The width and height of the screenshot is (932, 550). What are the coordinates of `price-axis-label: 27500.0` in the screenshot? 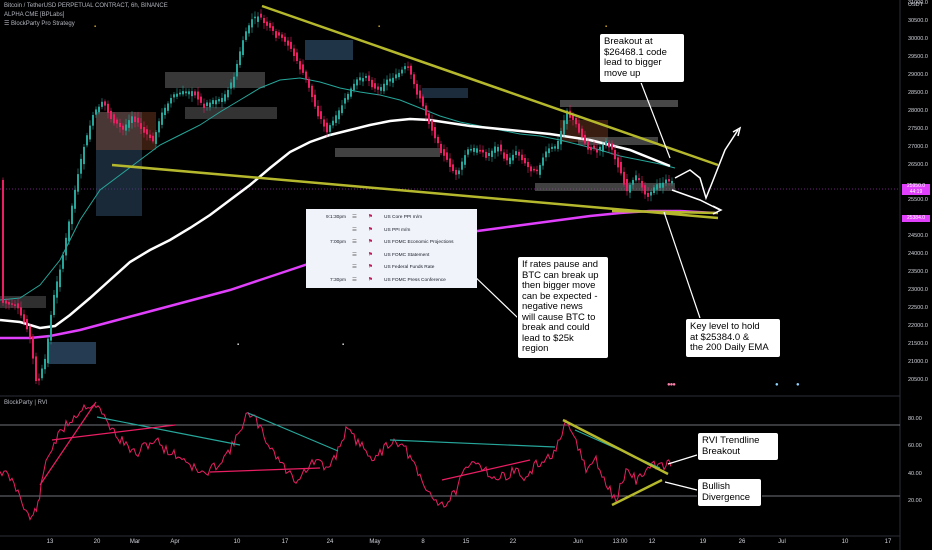 It's located at (918, 129).